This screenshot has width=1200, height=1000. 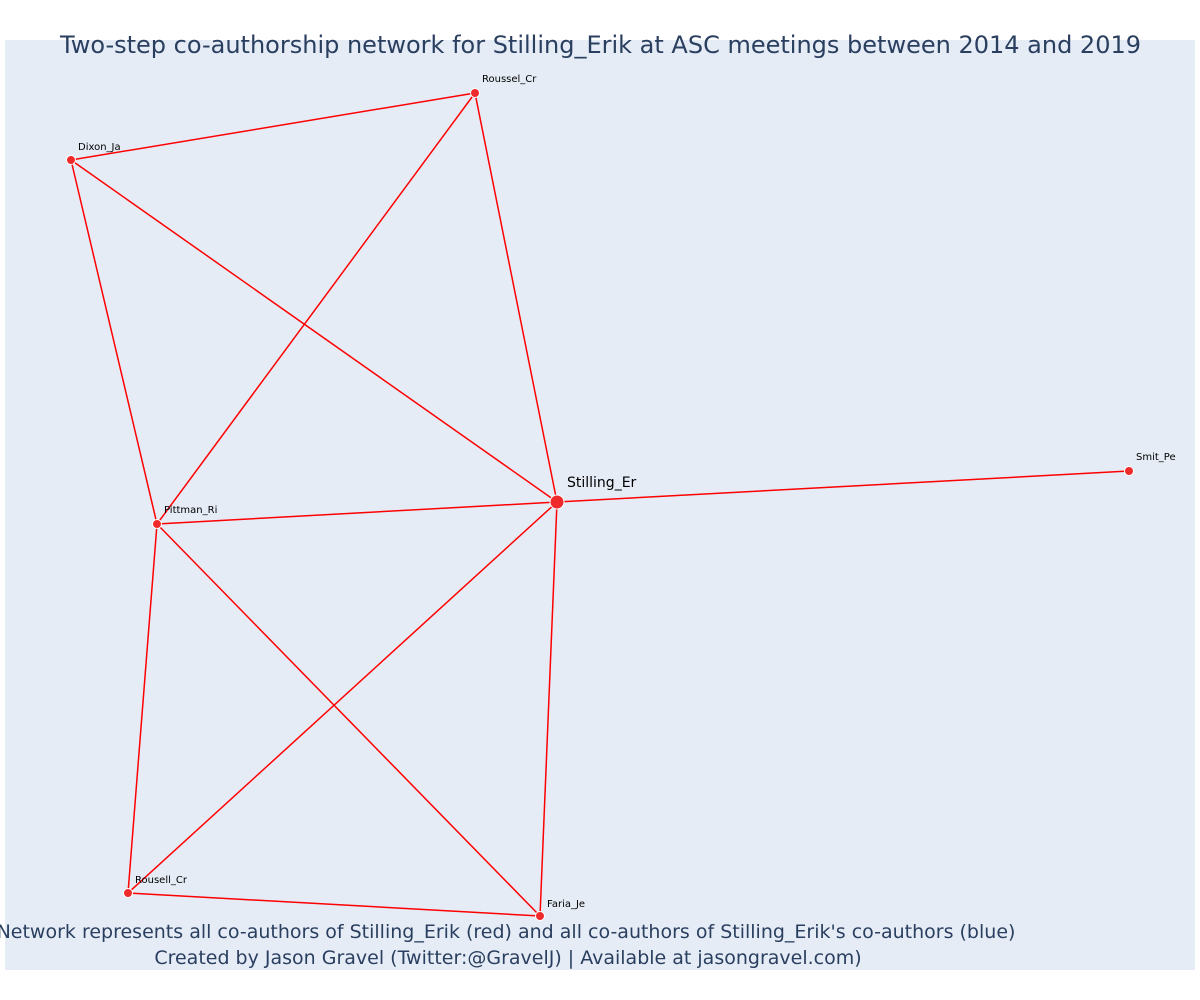 What do you see at coordinates (557, 502) in the screenshot?
I see `node-stilling` at bounding box center [557, 502].